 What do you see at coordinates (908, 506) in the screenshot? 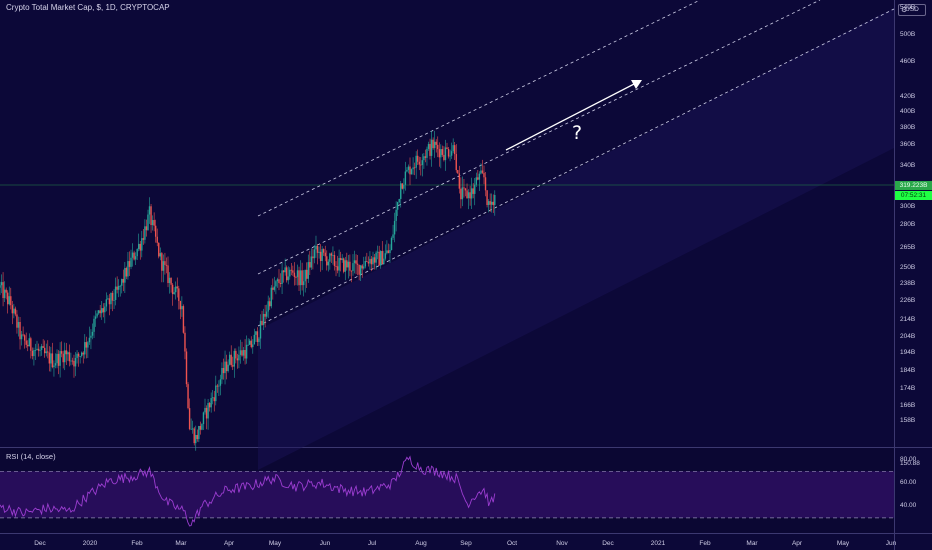
I see `rsi-axis-tick: 40.00` at bounding box center [908, 506].